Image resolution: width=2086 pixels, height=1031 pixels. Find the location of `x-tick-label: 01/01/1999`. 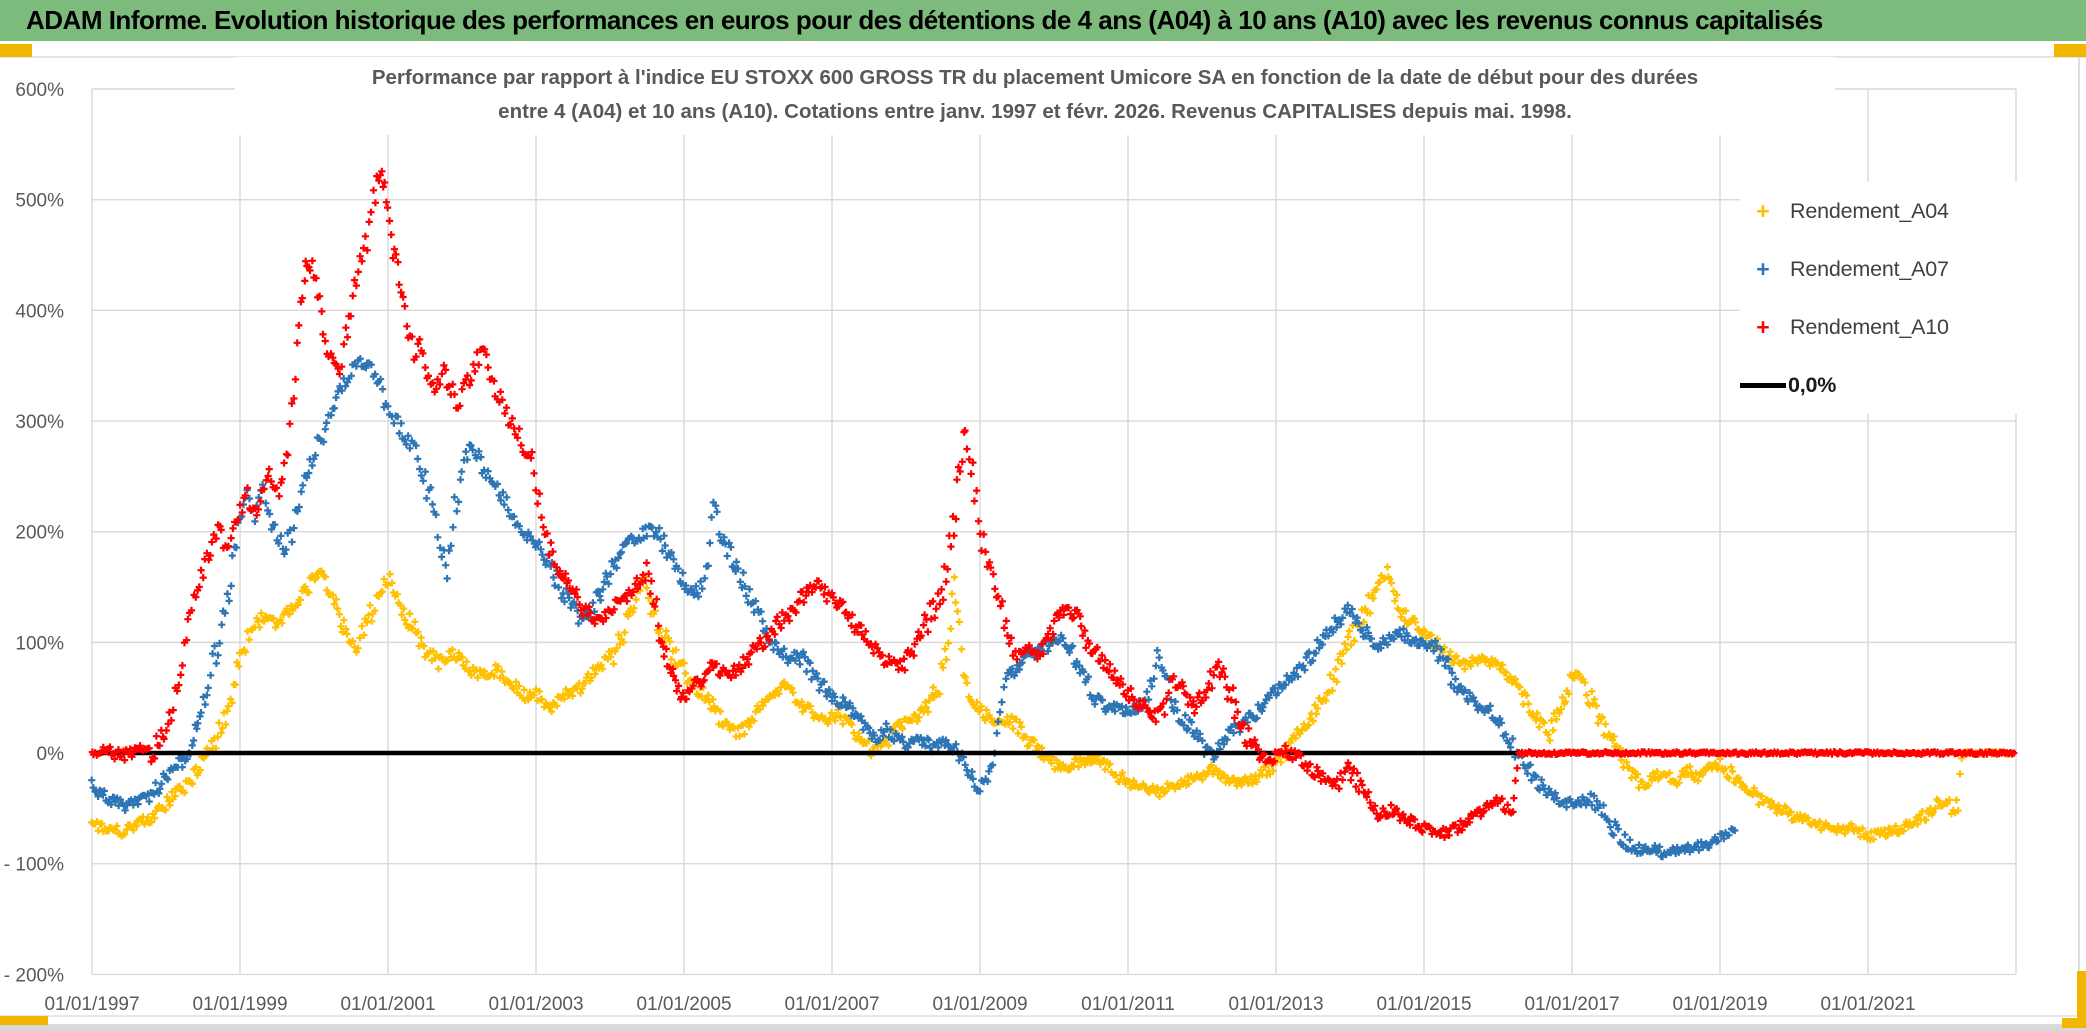

x-tick-label: 01/01/1999 is located at coordinates (239, 1004).